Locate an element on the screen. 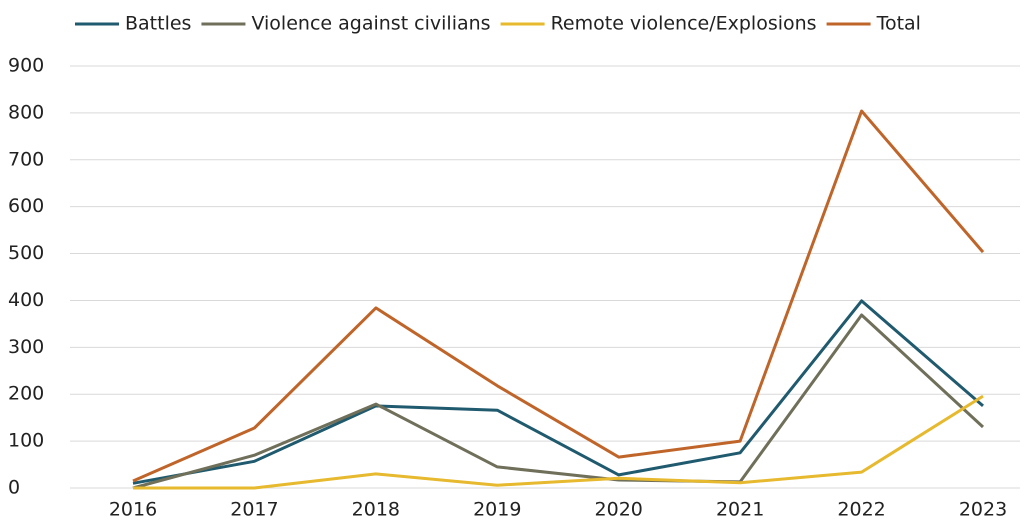  legend-label: Remote violence/Explosions is located at coordinates (684, 24).